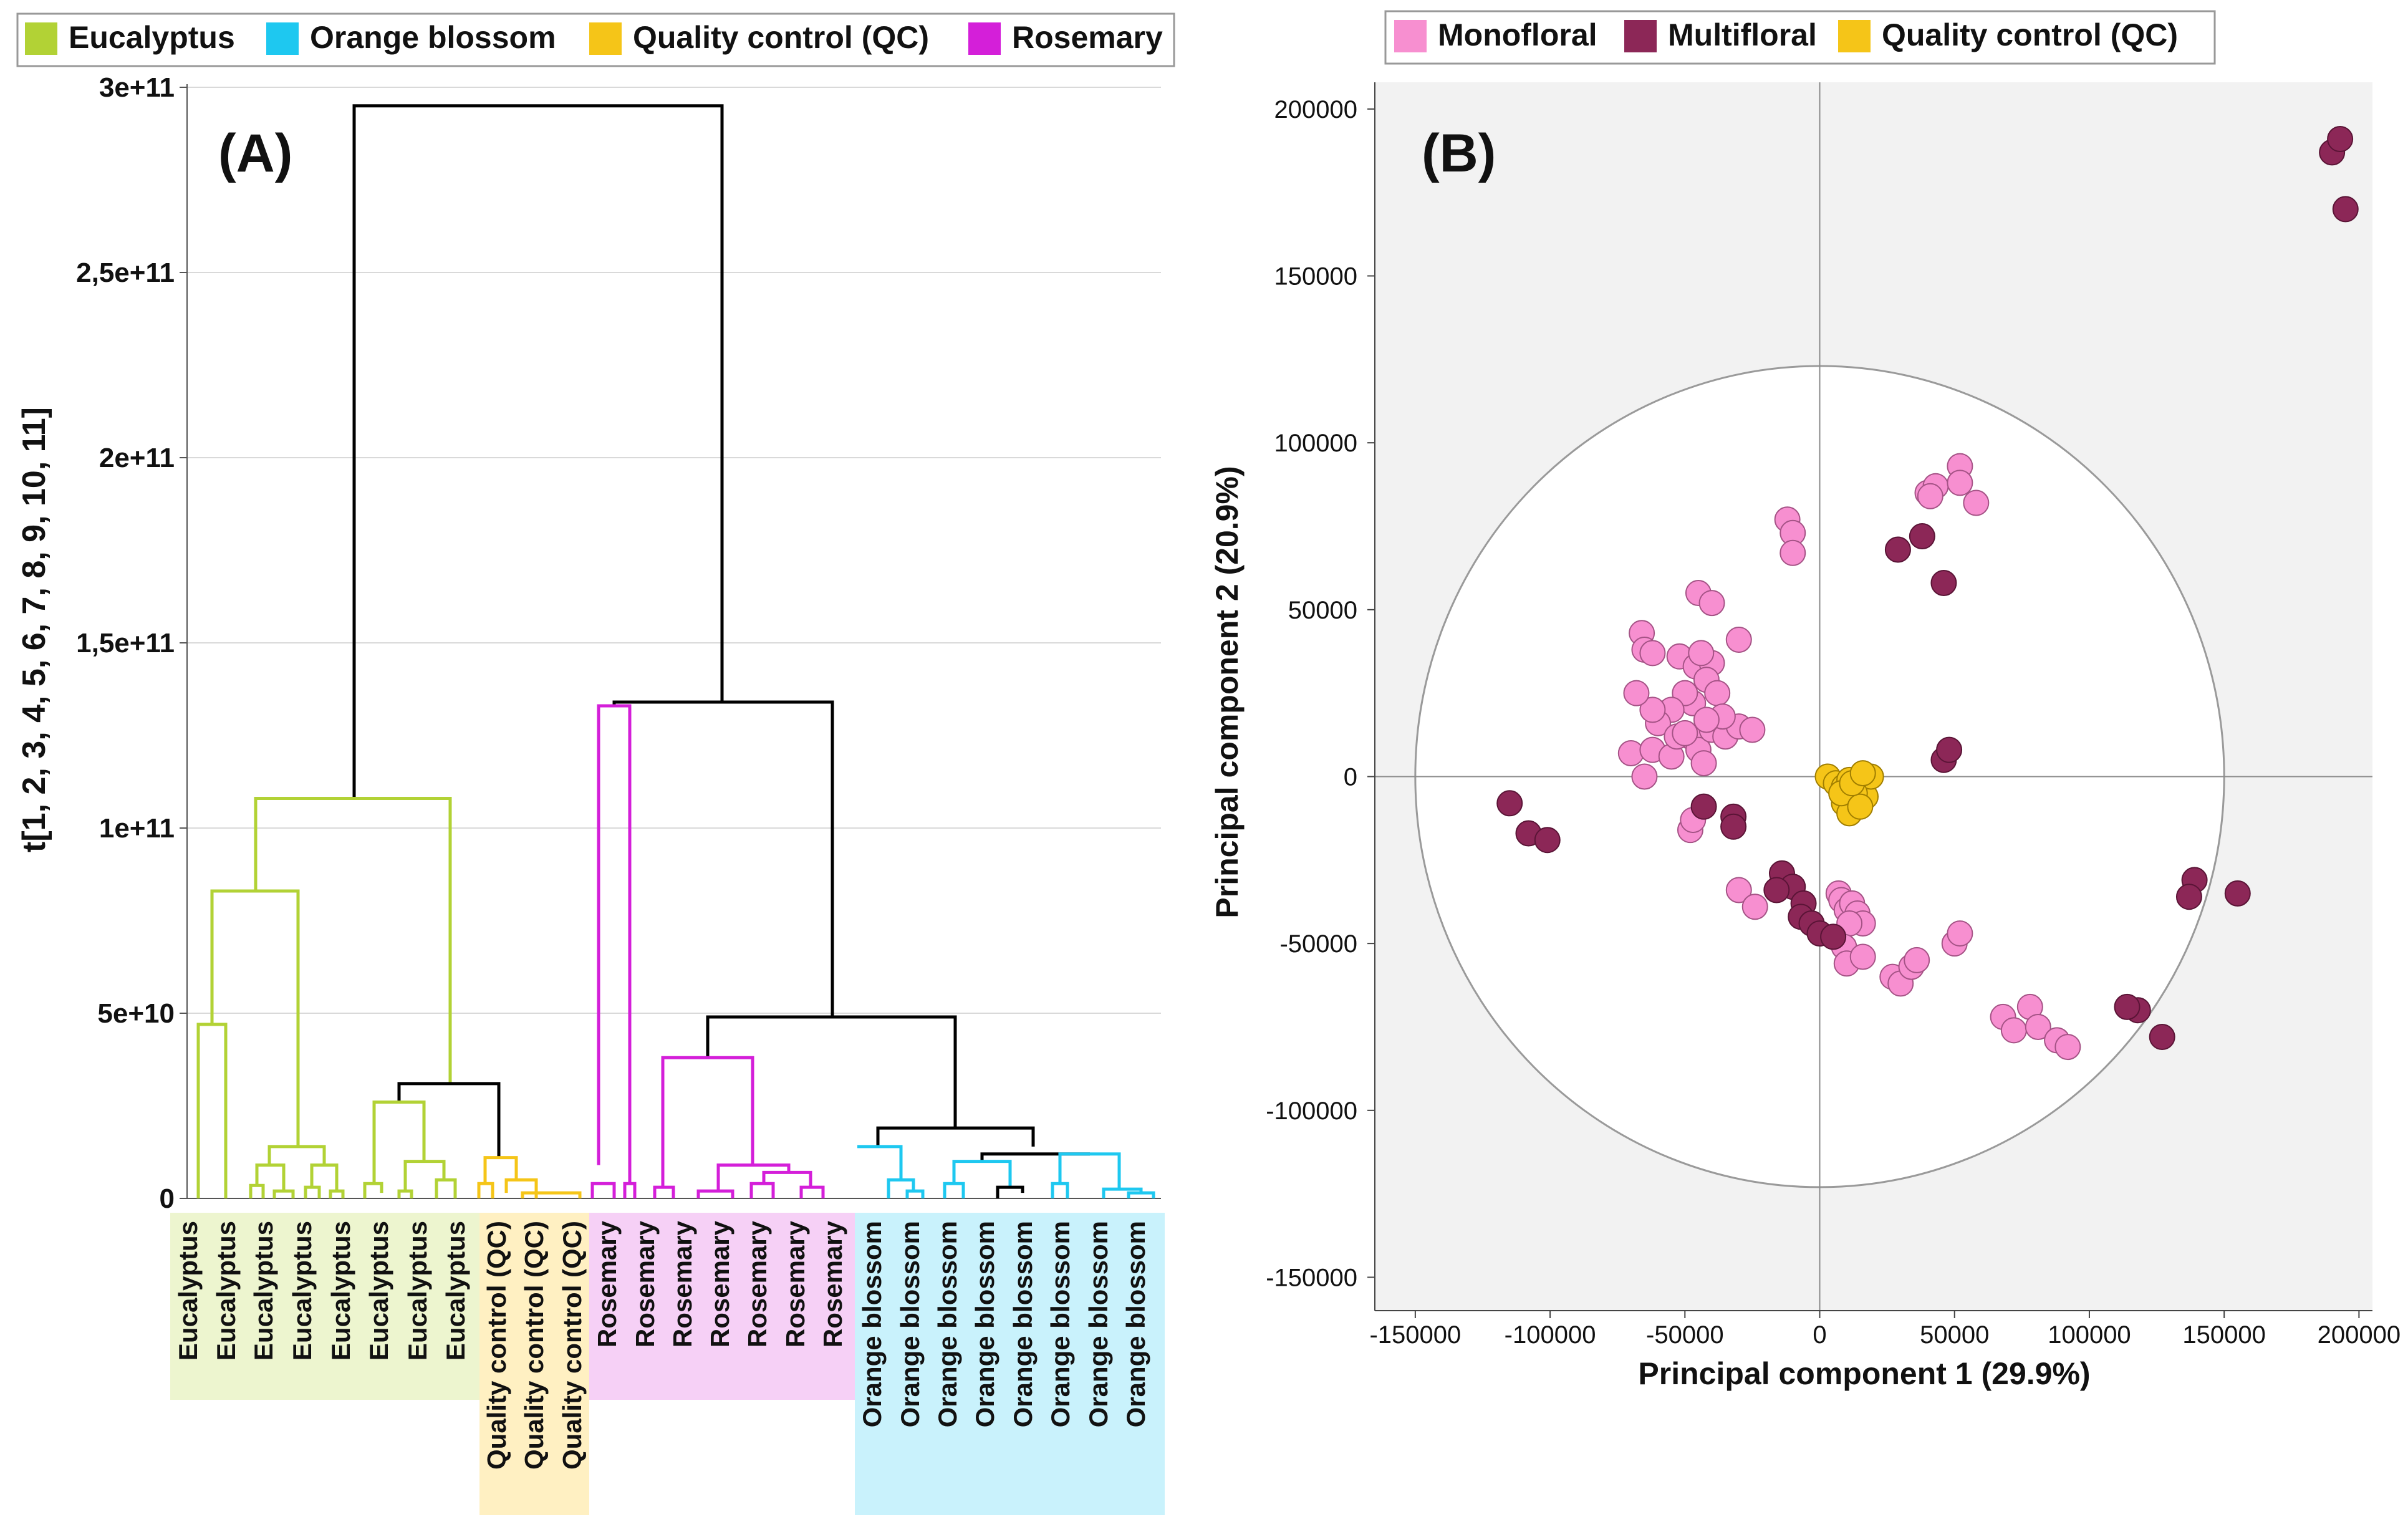  I want to click on dendrogram-y-tick-label: 2e+11, so click(137, 458).